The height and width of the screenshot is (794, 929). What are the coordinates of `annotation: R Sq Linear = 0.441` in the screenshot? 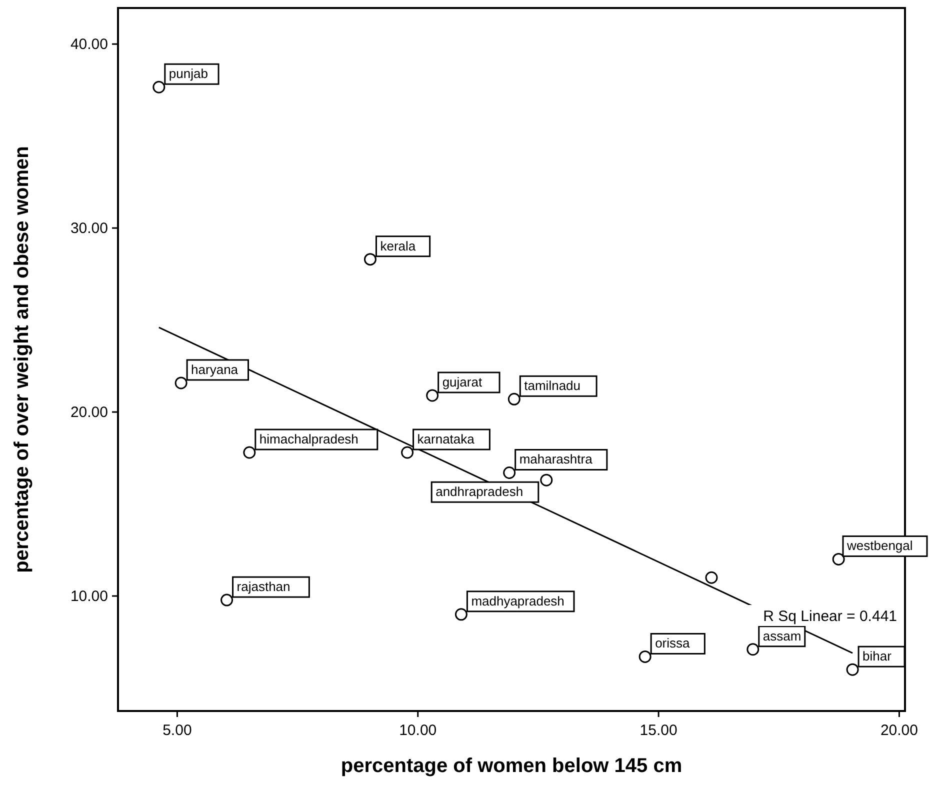 It's located at (830, 616).